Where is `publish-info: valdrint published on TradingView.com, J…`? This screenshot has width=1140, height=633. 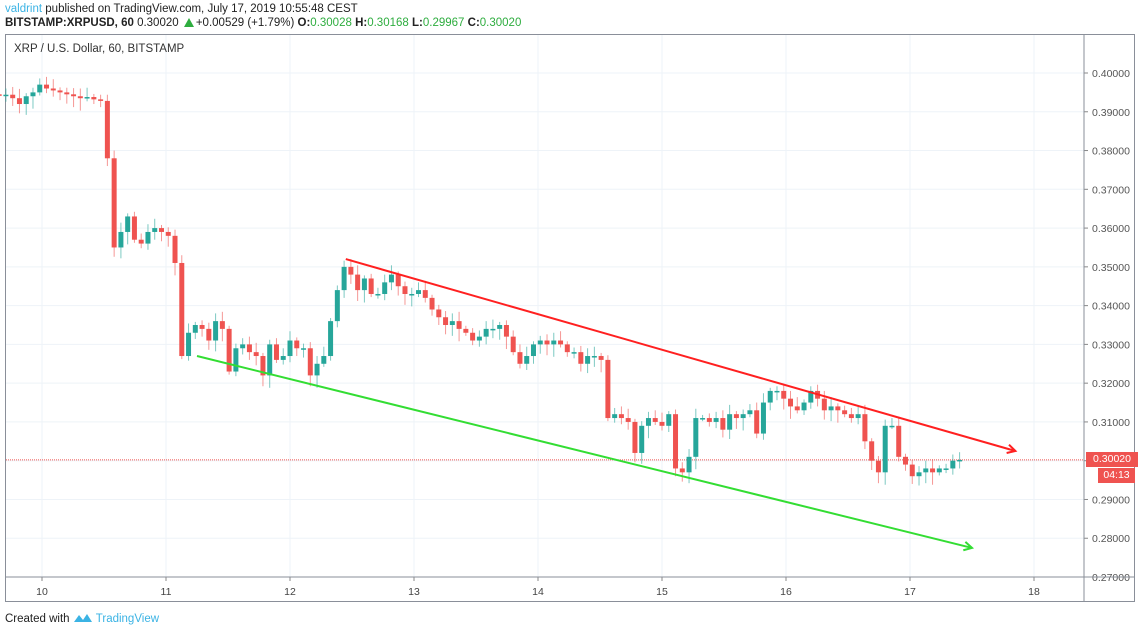
publish-info: valdrint published on TradingView.com, J… is located at coordinates (181, 9).